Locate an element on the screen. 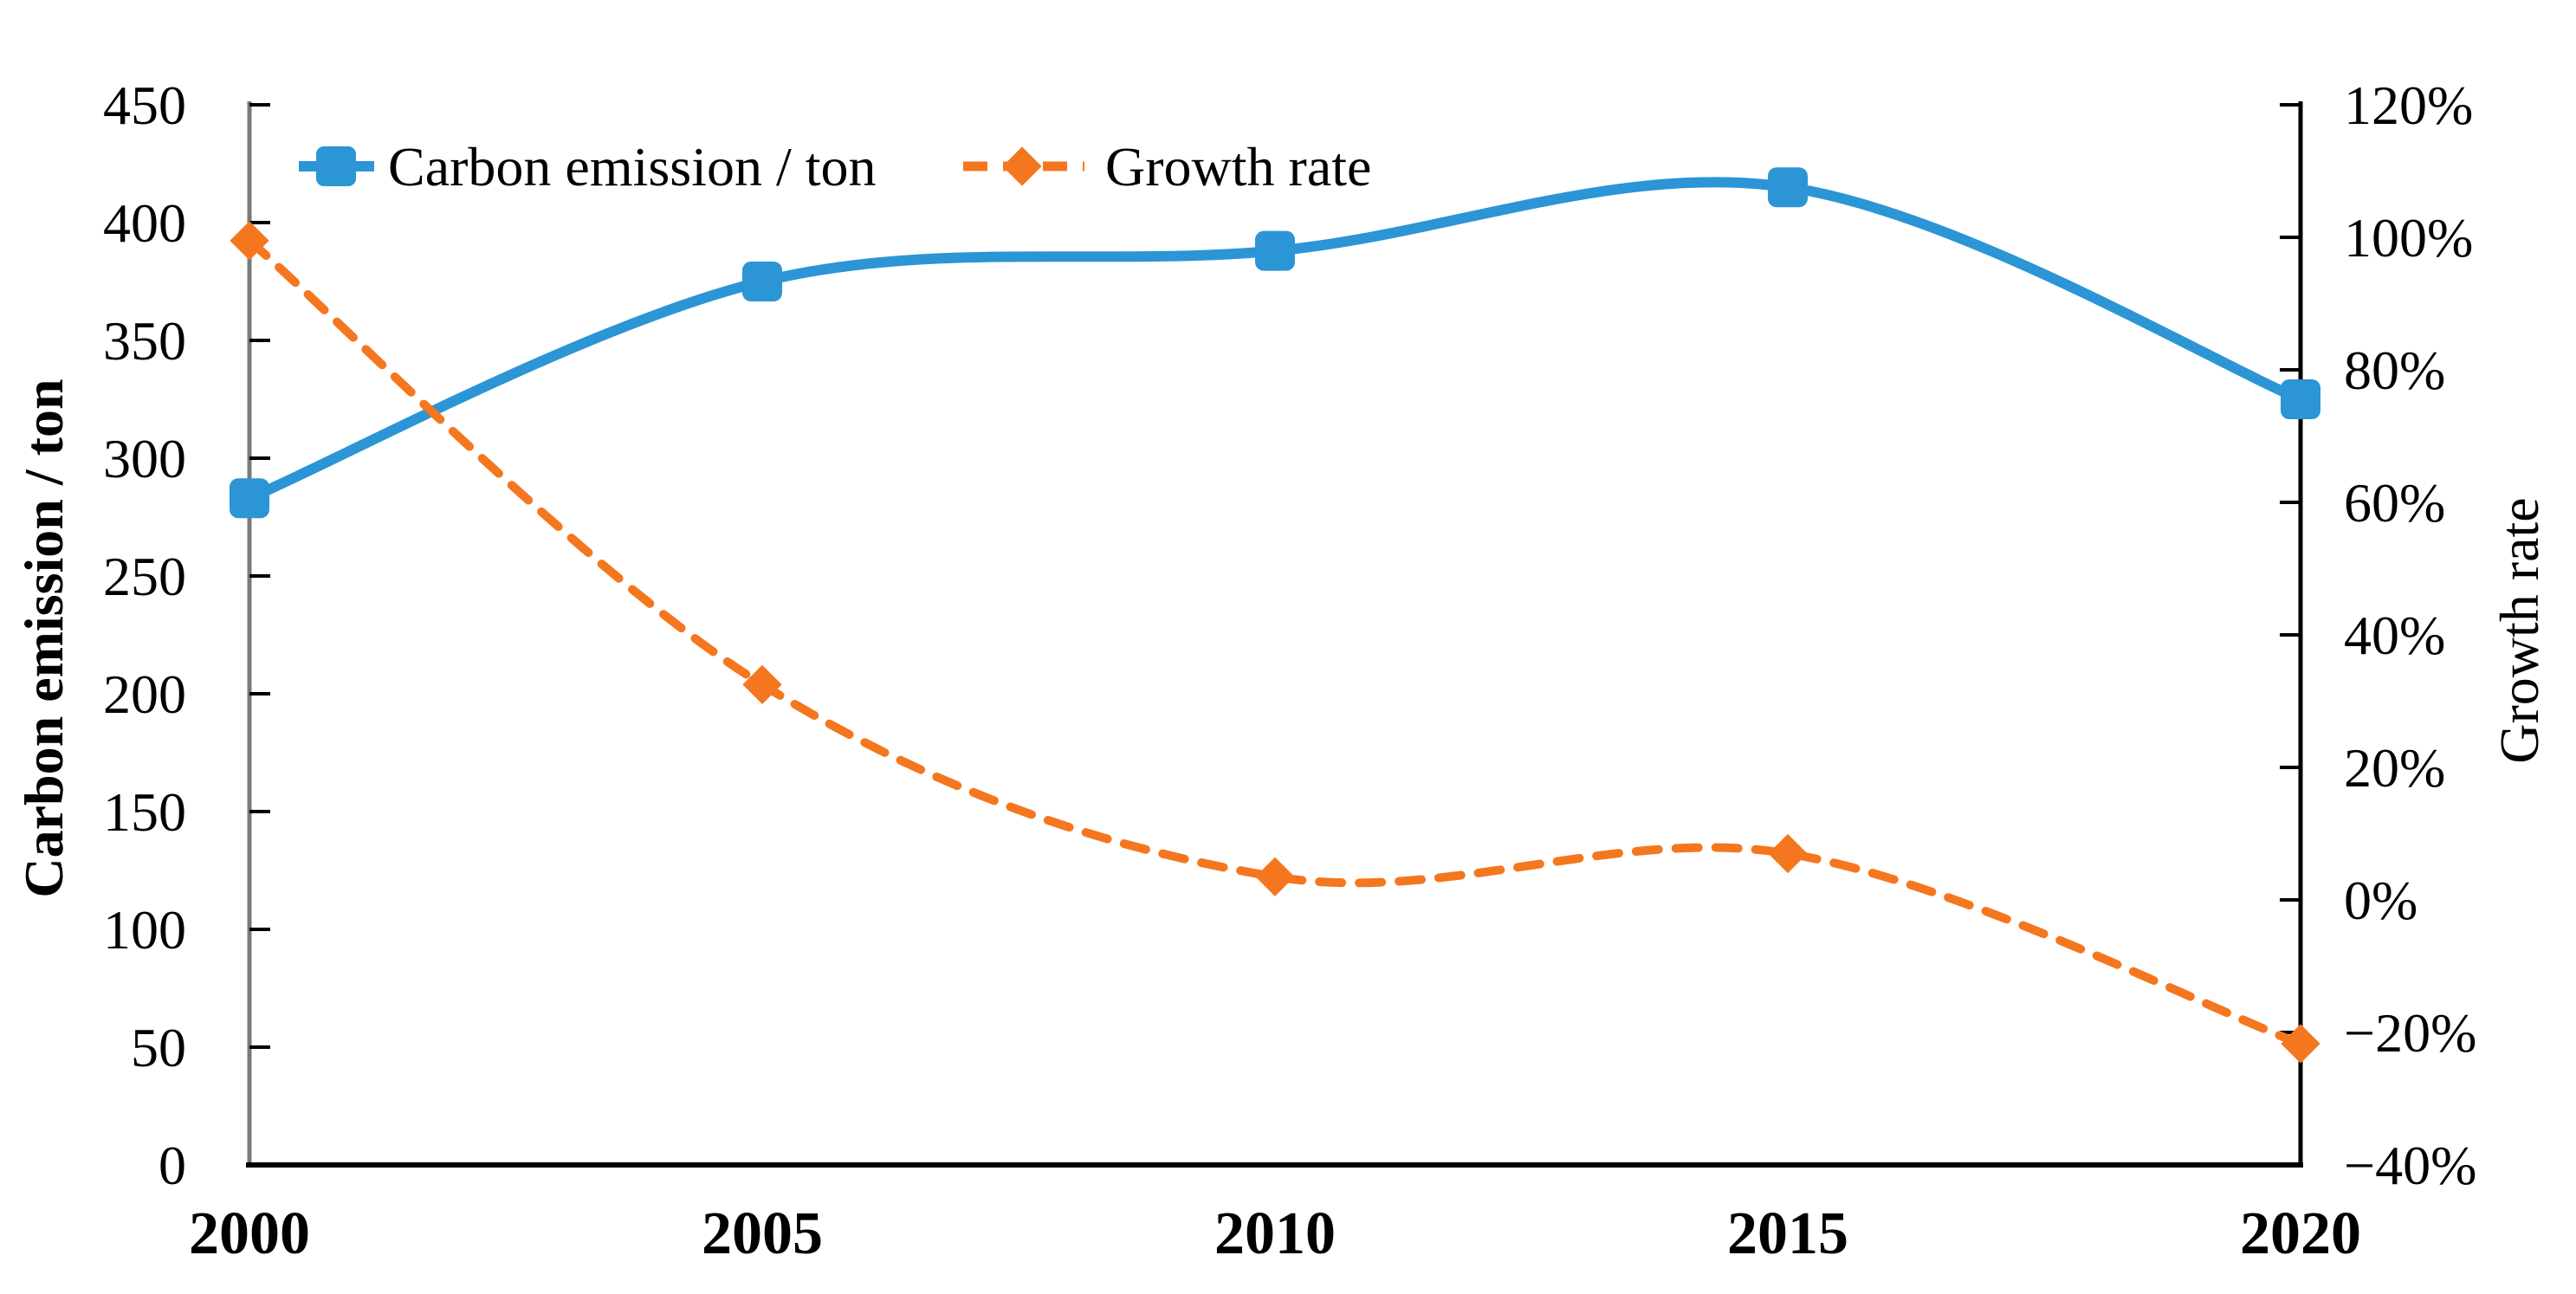  legend: Carbon emission / ton Growth rate is located at coordinates (835, 166).